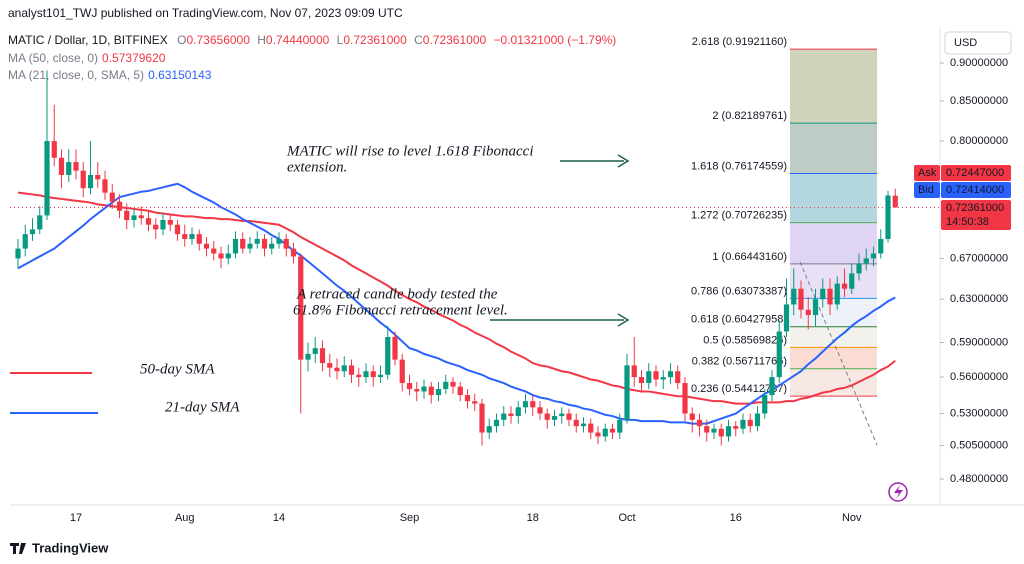 The image size is (1024, 564). Describe the element at coordinates (279, 518) in the screenshot. I see `x-tick-label: 14` at that location.